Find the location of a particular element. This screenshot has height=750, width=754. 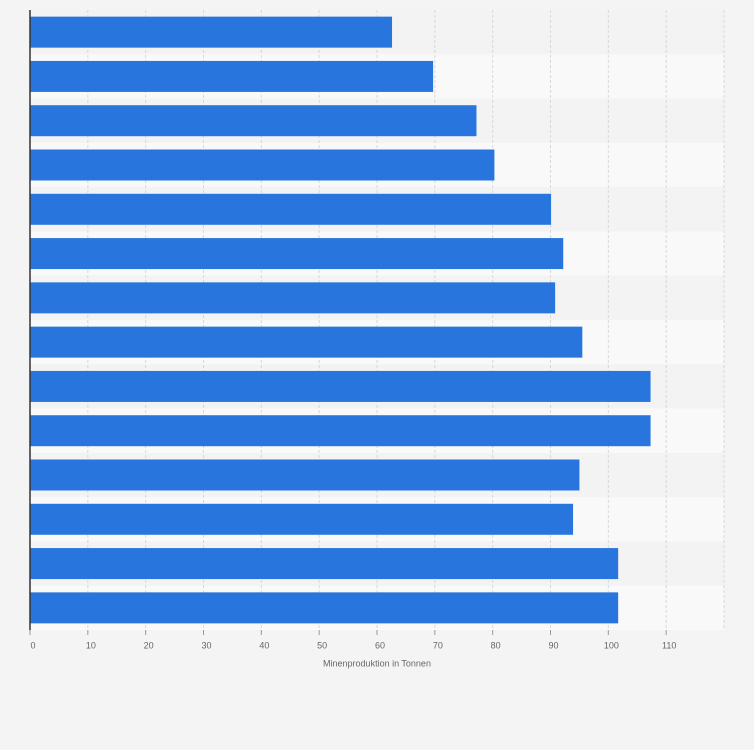

x-tick-label: 20 is located at coordinates (149, 645).